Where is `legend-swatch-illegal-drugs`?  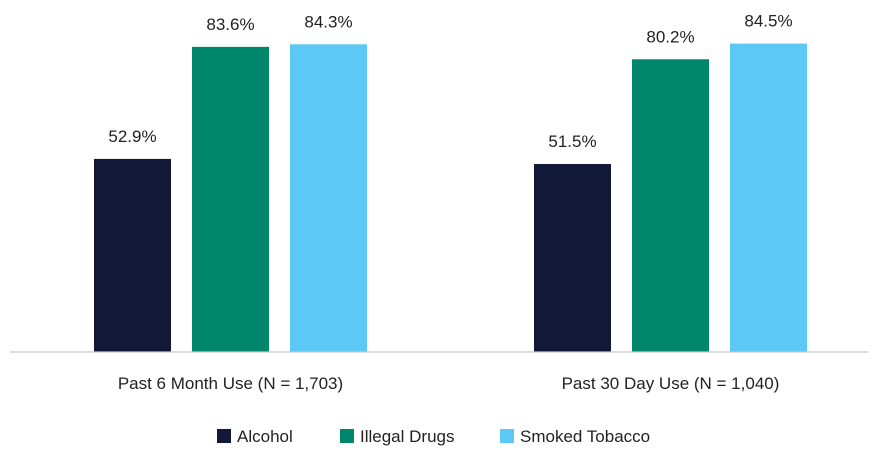 legend-swatch-illegal-drugs is located at coordinates (347, 436).